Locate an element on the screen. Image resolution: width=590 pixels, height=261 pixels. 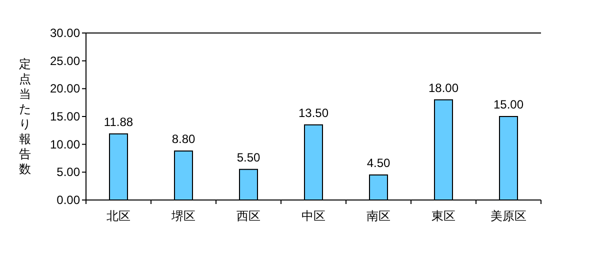
y-axis-title: 定点当たり報告数 is located at coordinates (25, 116).